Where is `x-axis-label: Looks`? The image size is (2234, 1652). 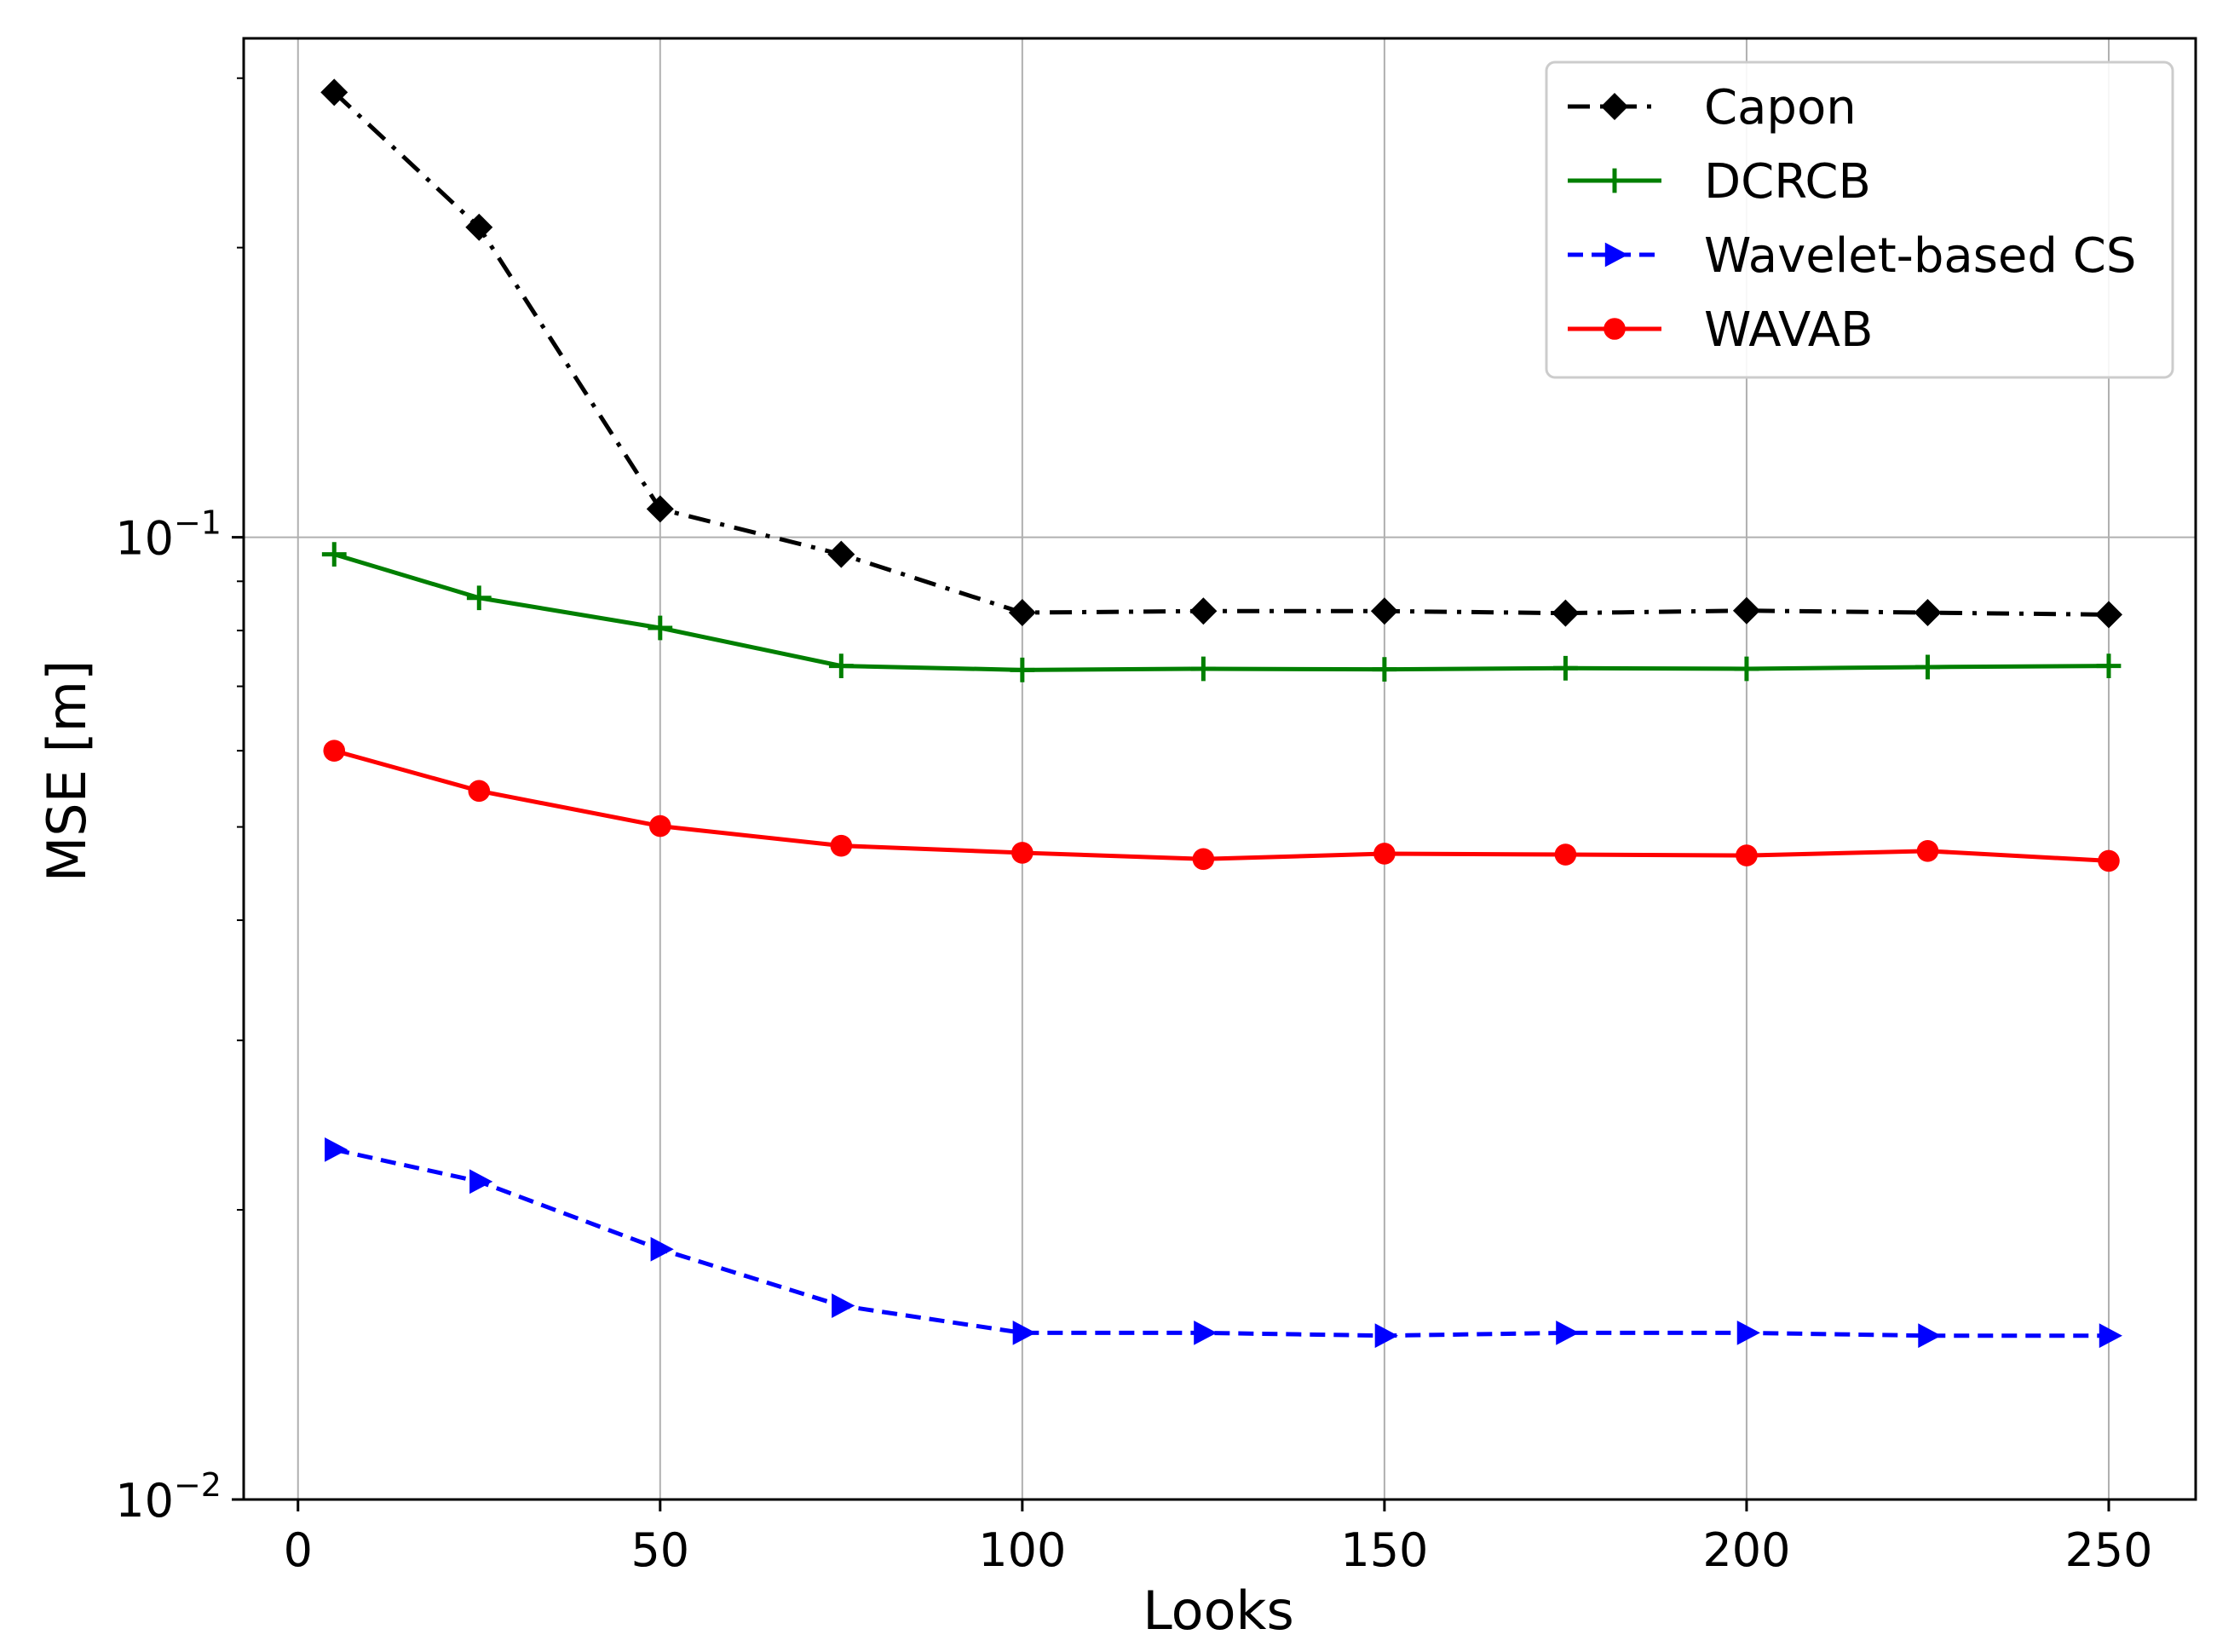
x-axis-label: Looks is located at coordinates (1219, 1611).